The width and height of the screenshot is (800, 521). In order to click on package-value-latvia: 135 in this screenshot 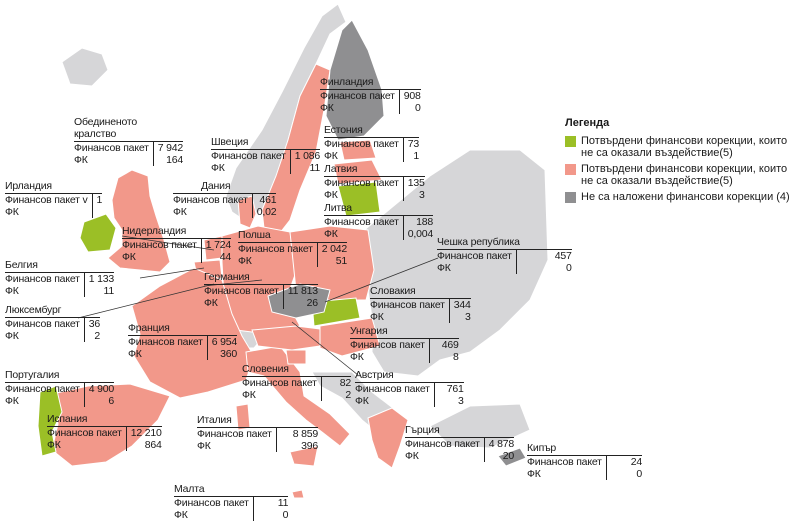, I will do `click(413, 183)`.